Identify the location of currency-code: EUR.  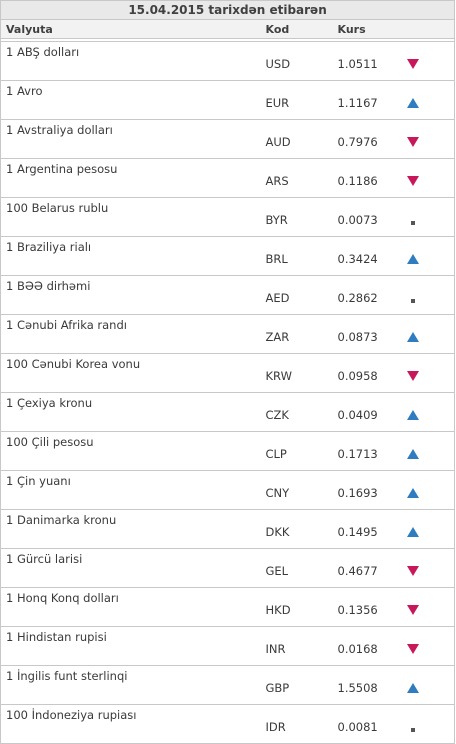
(297, 100).